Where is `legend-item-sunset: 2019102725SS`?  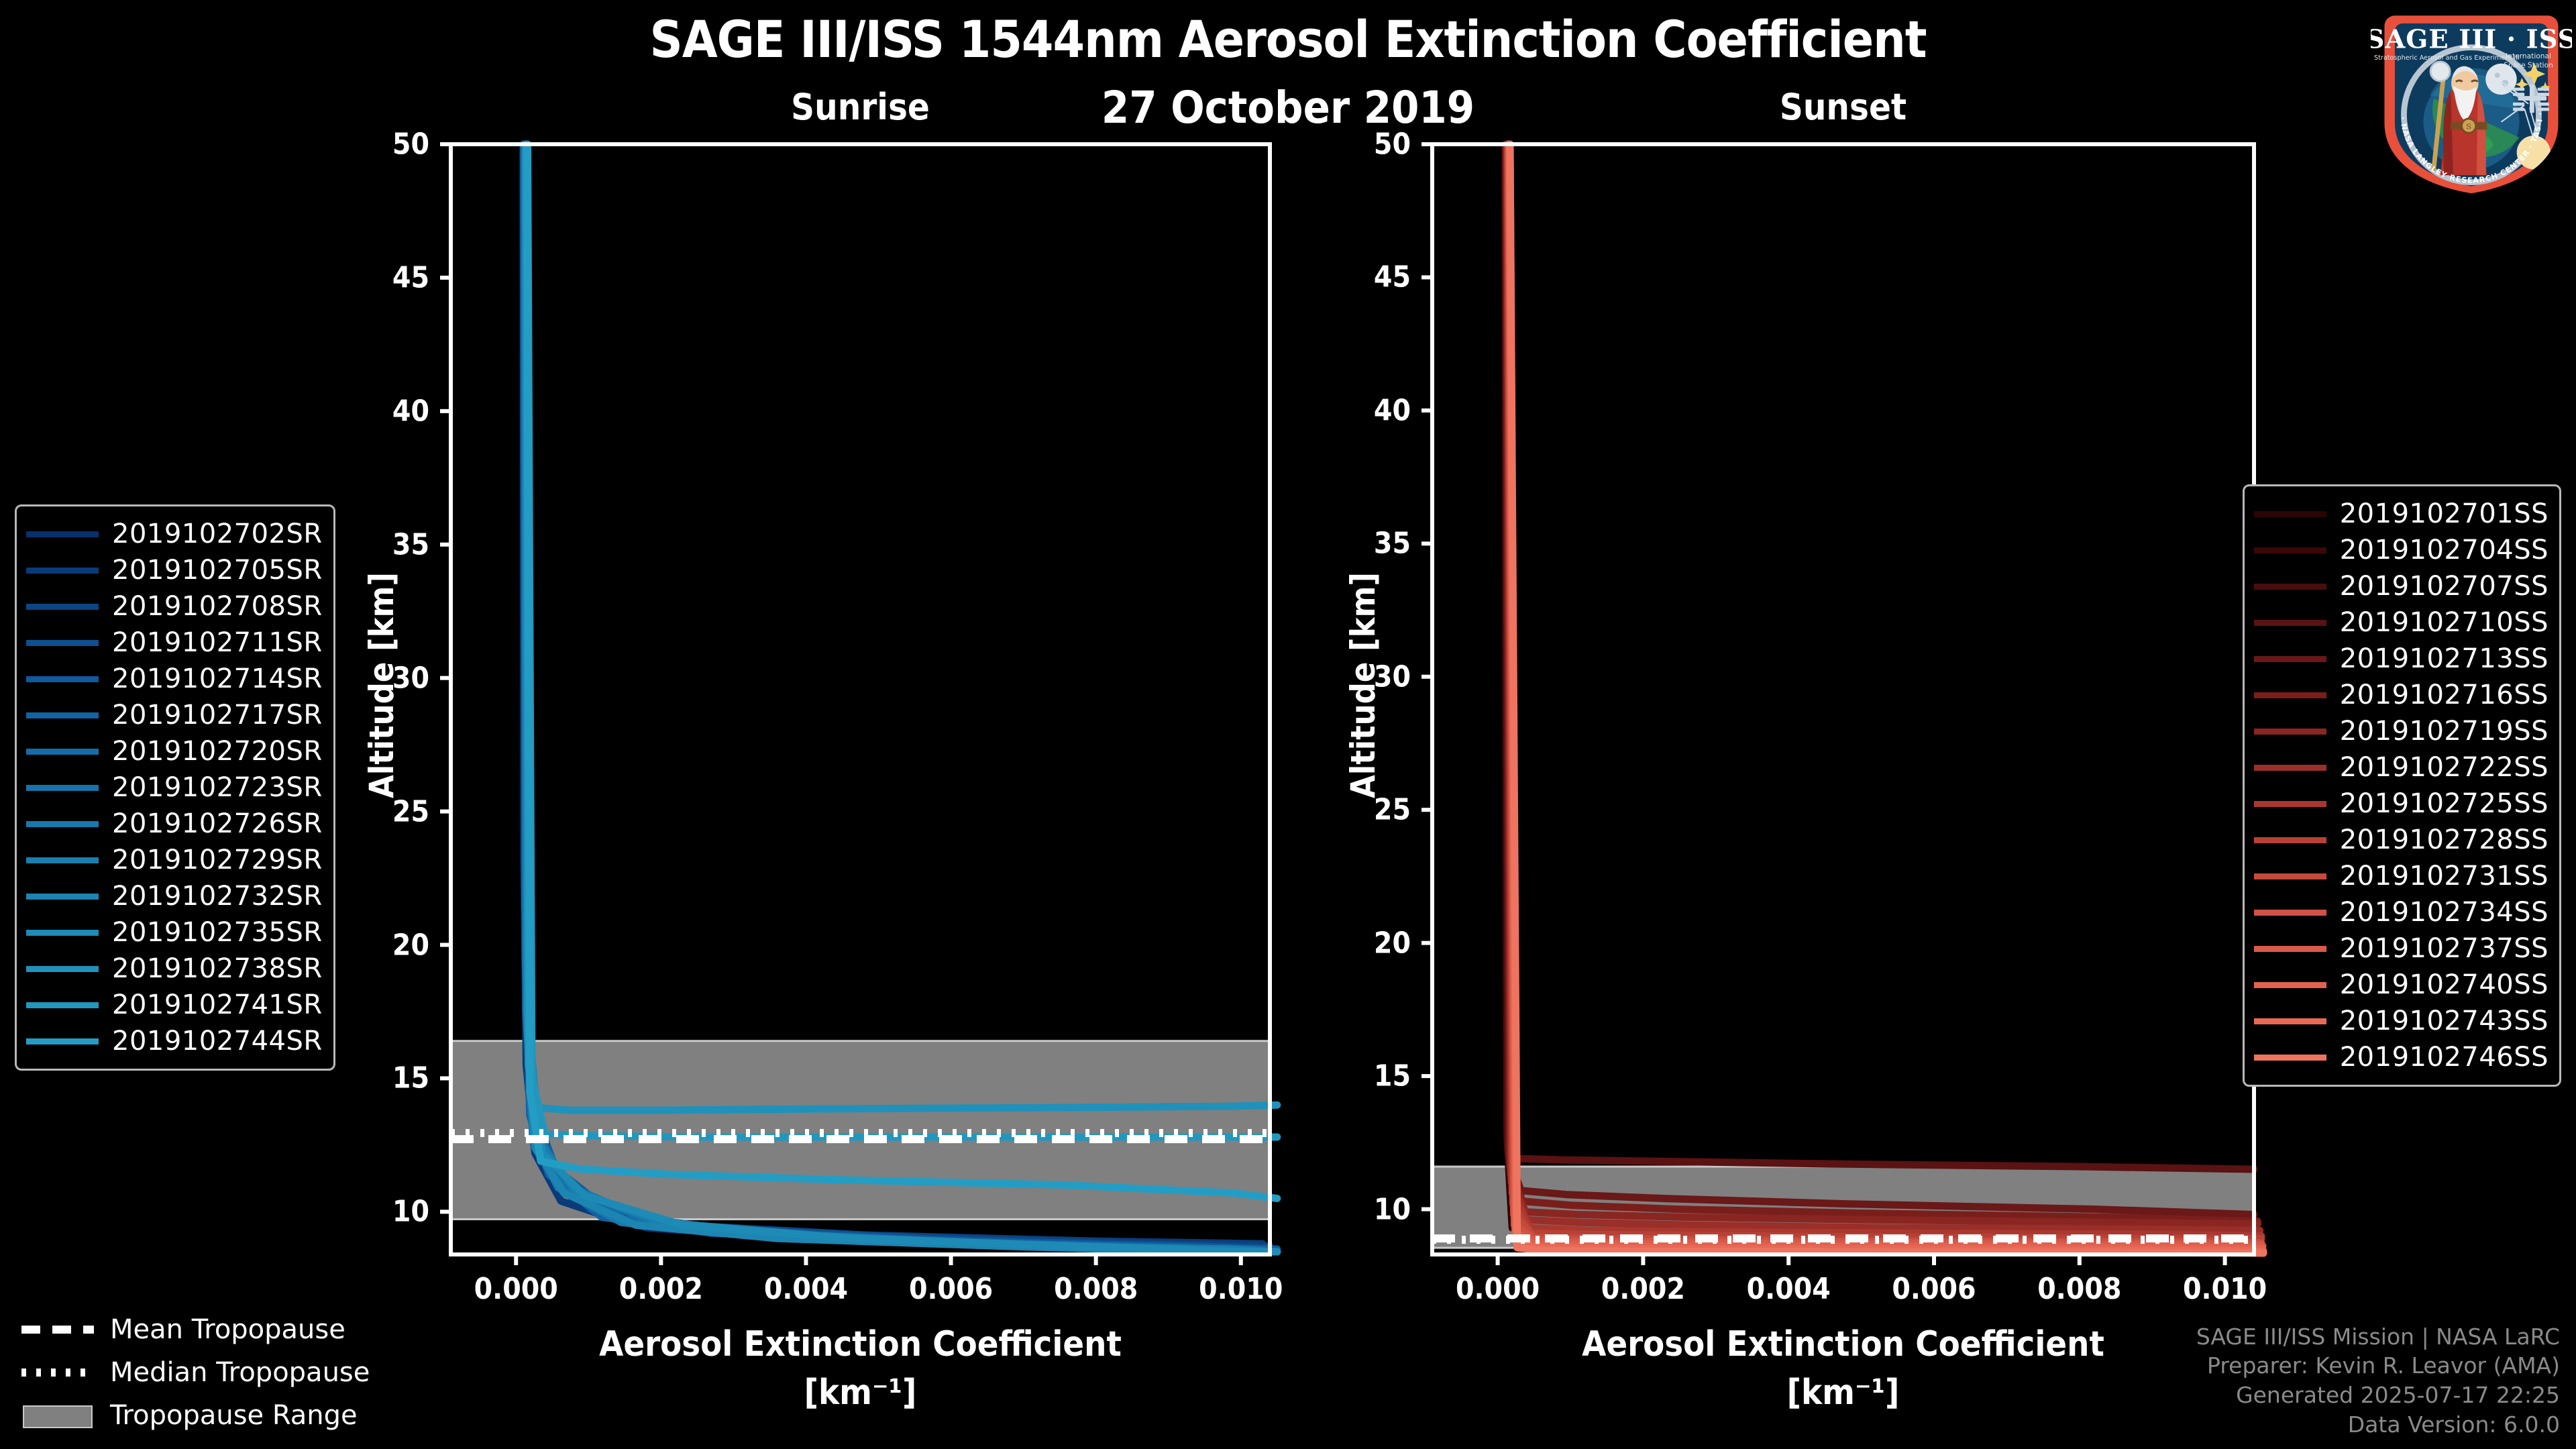
legend-item-sunset: 2019102725SS is located at coordinates (2400, 804).